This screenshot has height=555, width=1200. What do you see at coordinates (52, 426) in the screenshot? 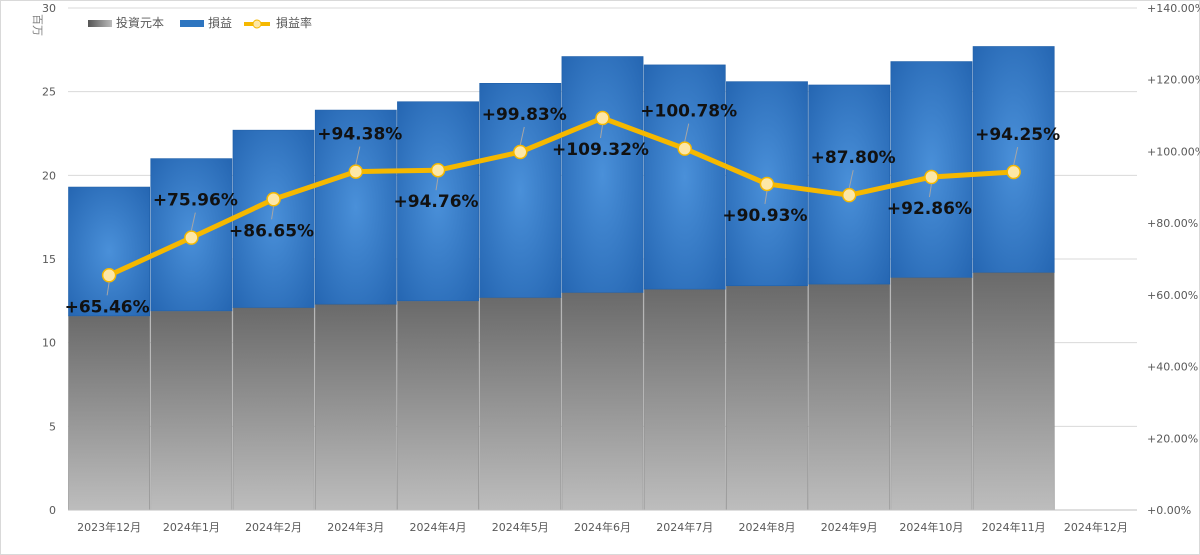
I see `y-left-tick-label: 5` at bounding box center [52, 426].